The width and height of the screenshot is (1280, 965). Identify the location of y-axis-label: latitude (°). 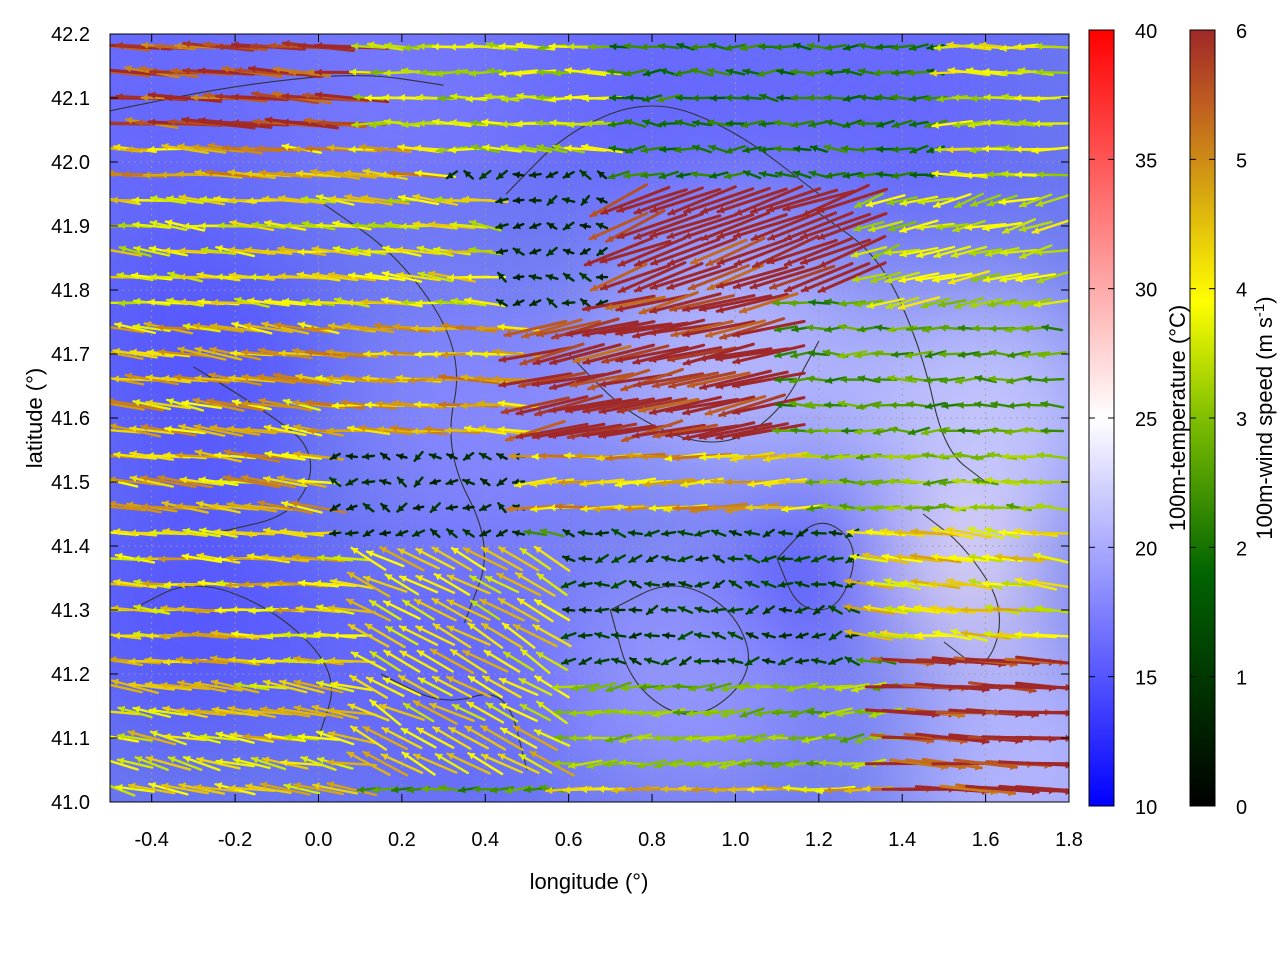
(34, 418).